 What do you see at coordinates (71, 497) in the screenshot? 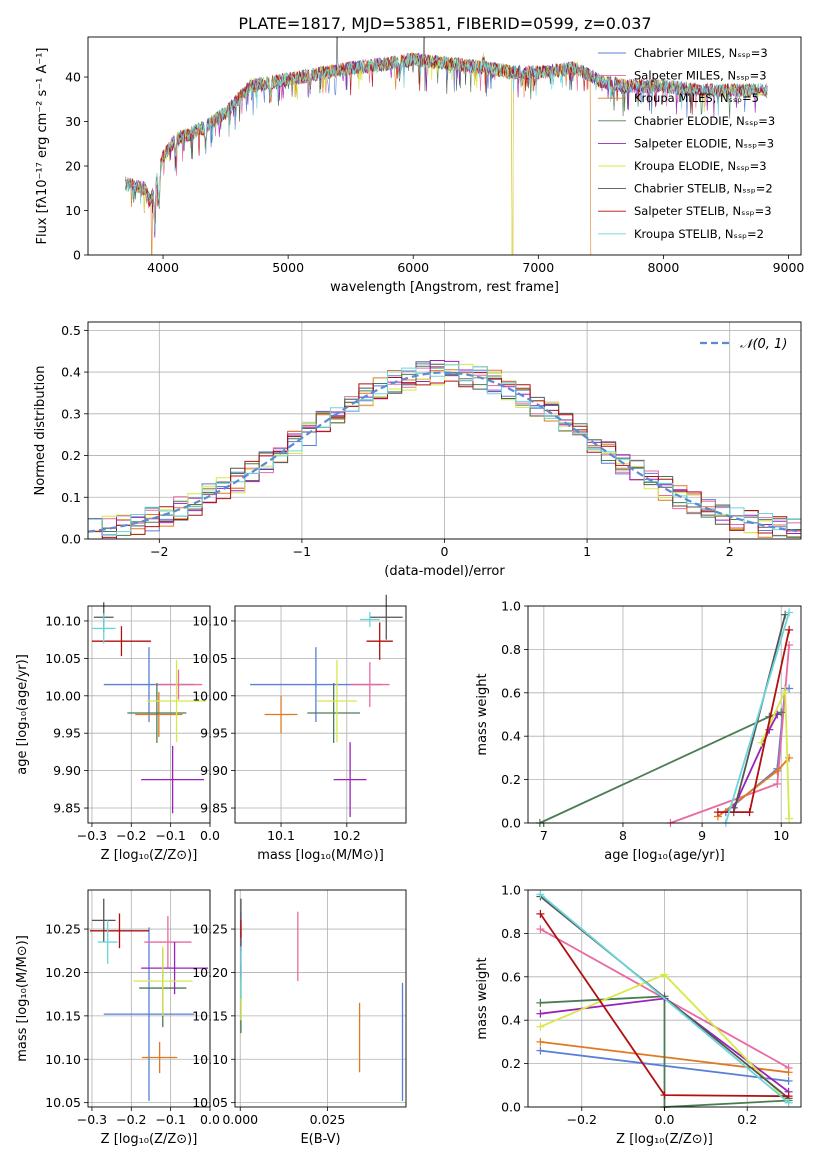
I see `y-tick-label: 0.1` at bounding box center [71, 497].